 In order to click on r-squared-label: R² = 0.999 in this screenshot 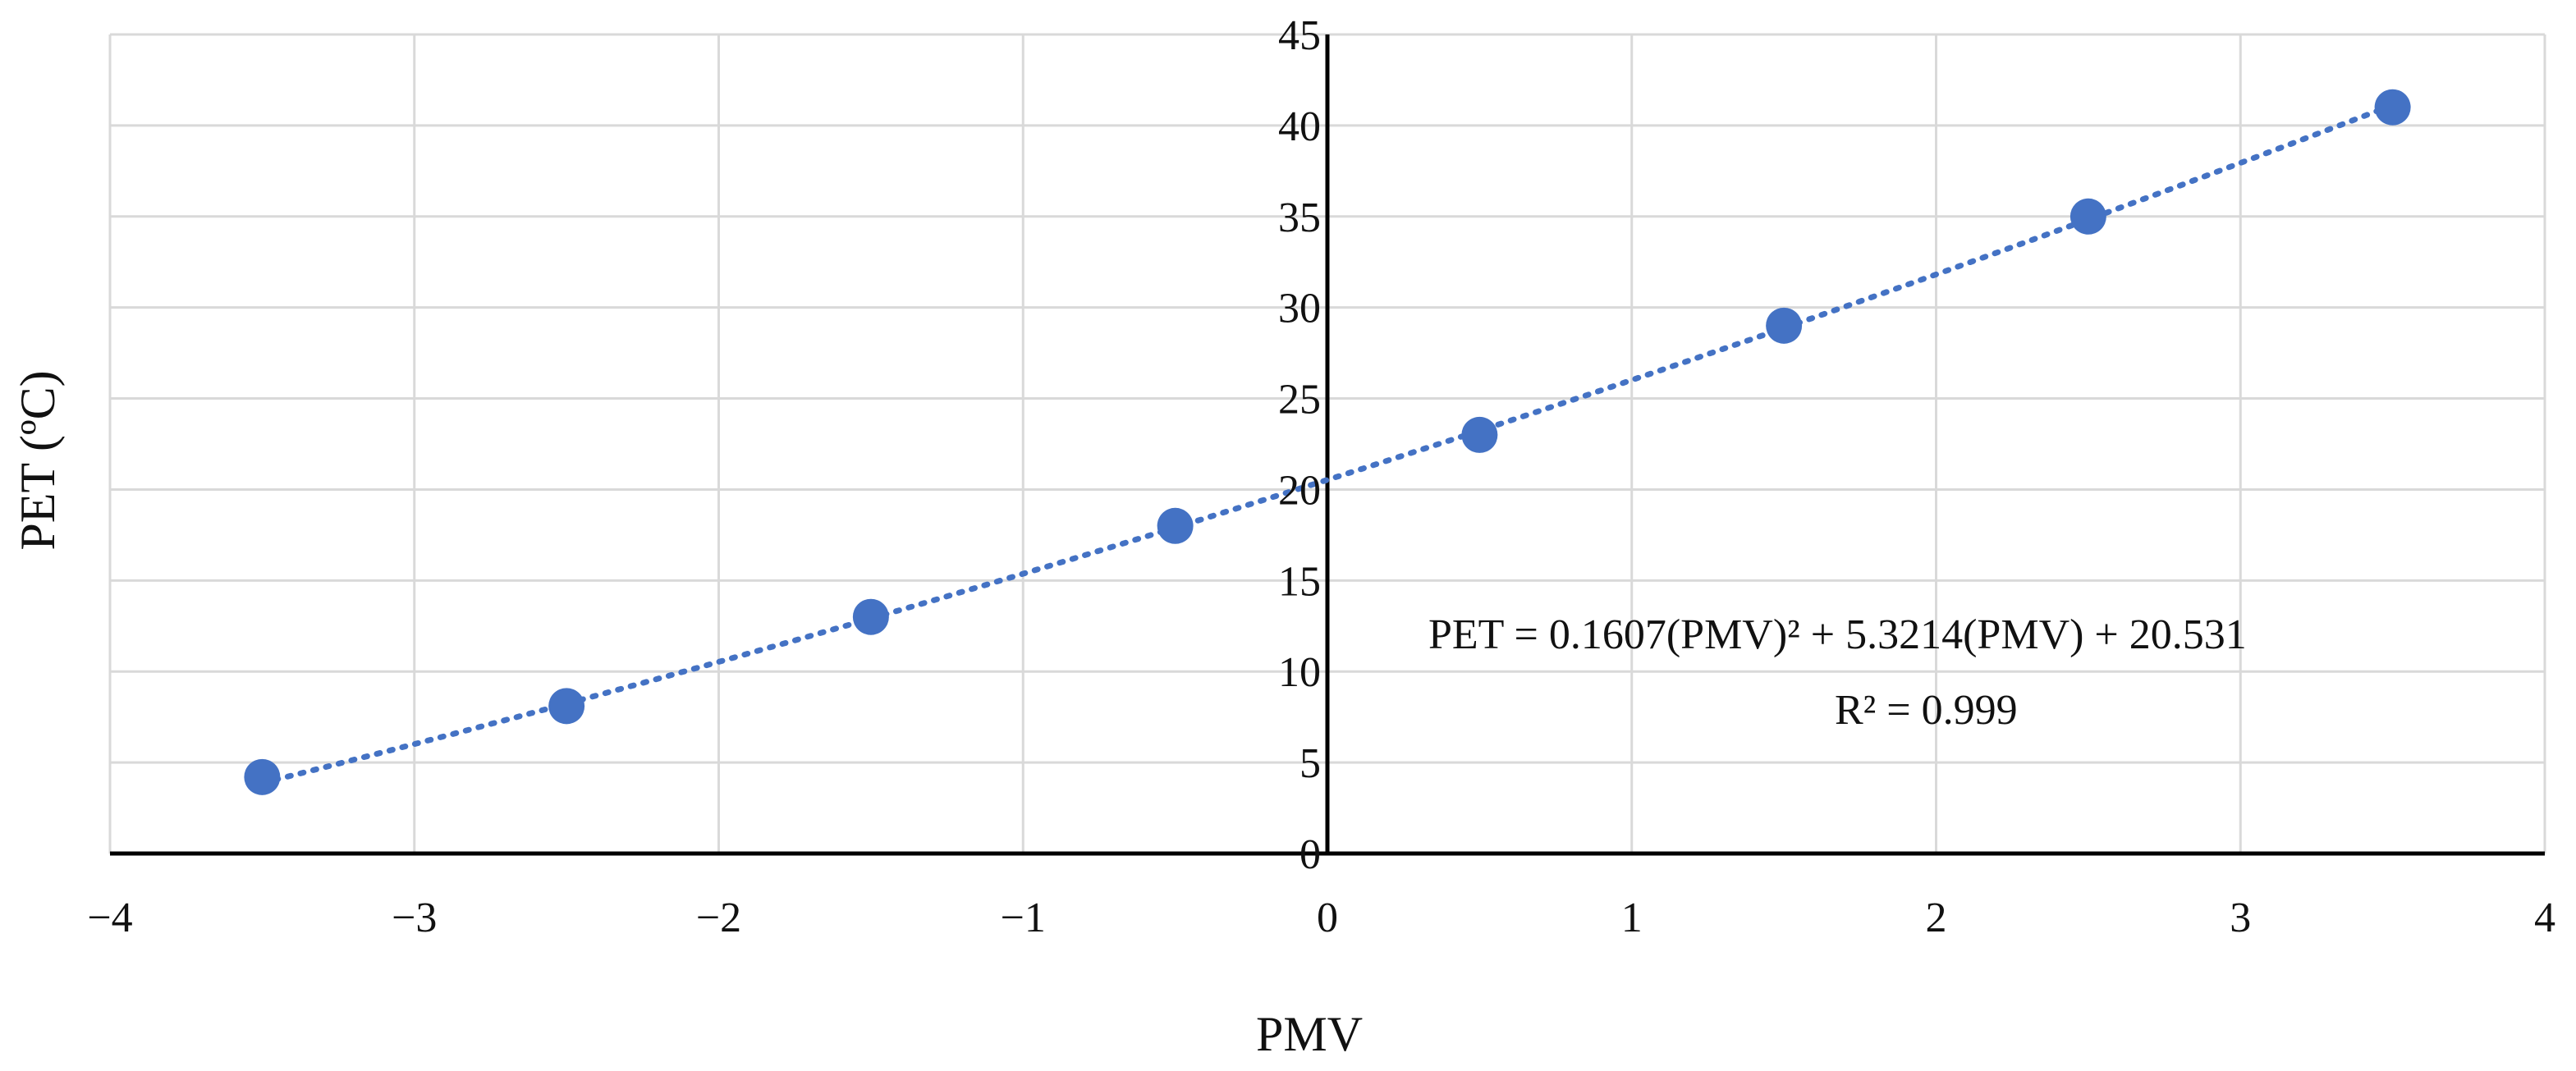, I will do `click(1927, 710)`.